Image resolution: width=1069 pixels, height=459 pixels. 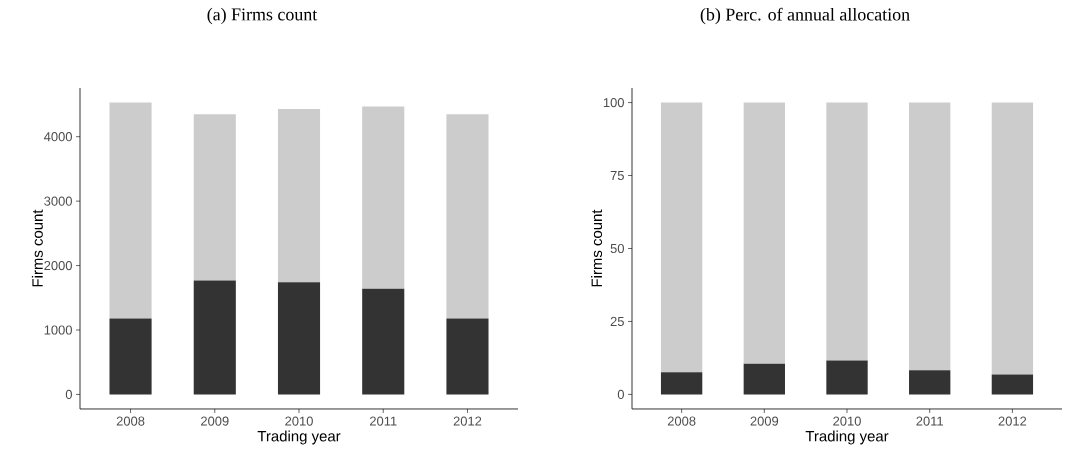 What do you see at coordinates (617, 176) in the screenshot?
I see `y-tick-label: 75` at bounding box center [617, 176].